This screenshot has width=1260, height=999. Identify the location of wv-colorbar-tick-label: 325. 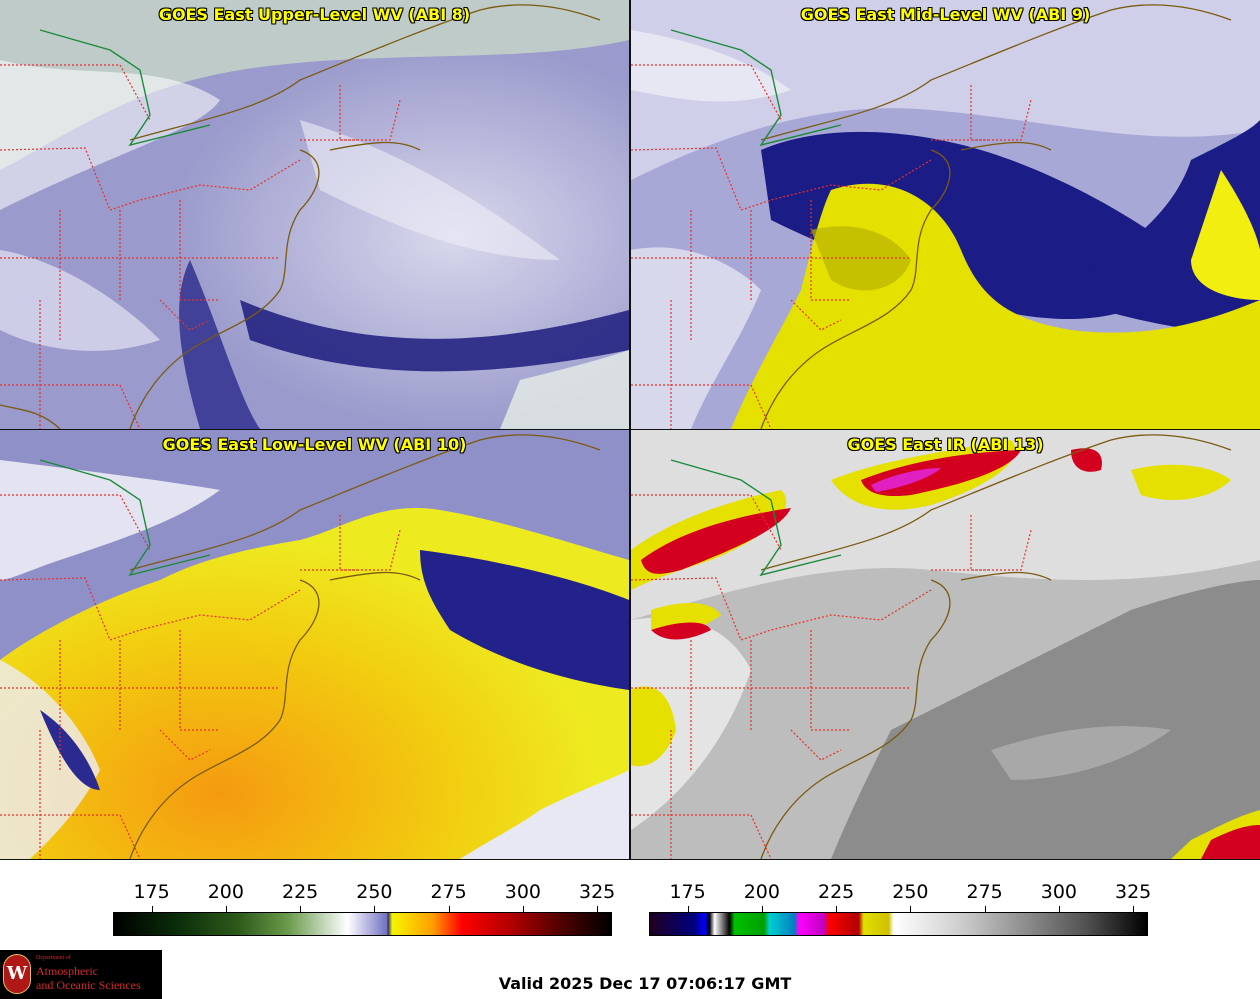
(597, 892).